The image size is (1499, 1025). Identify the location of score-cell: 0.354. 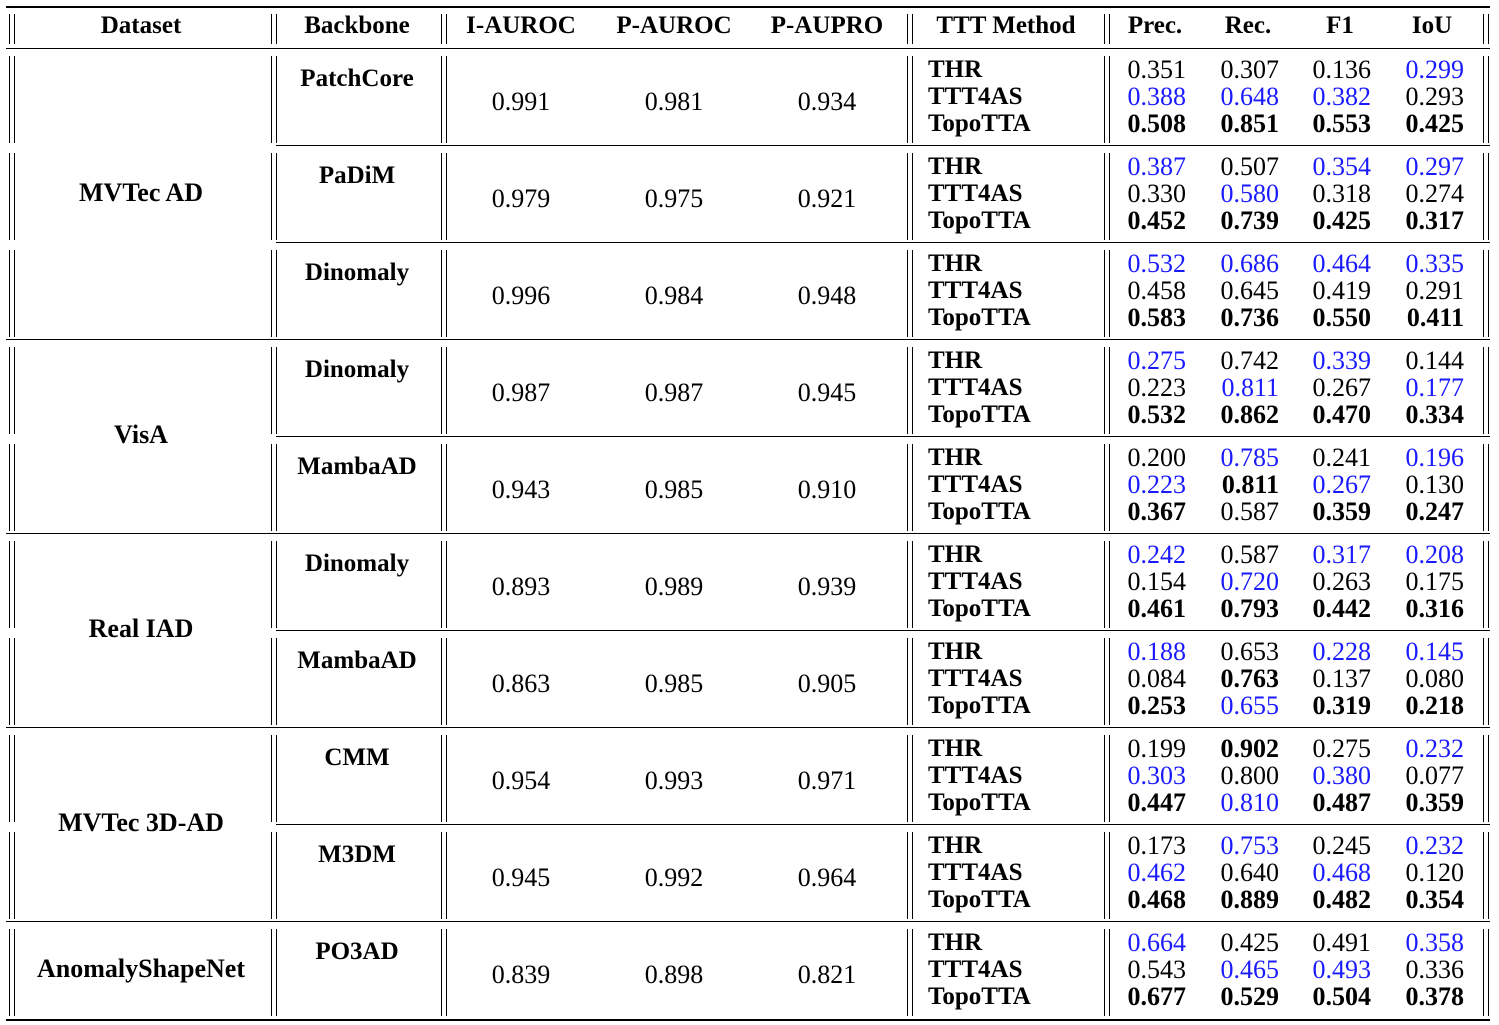
(1435, 899).